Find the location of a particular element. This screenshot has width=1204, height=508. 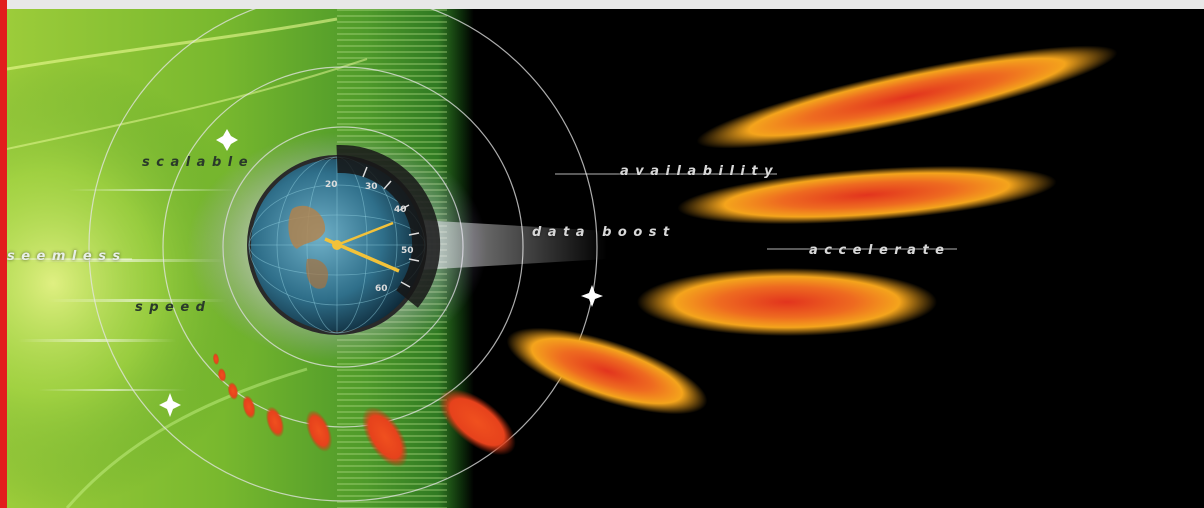

gauge-tick-label: 30 is located at coordinates (371, 187).